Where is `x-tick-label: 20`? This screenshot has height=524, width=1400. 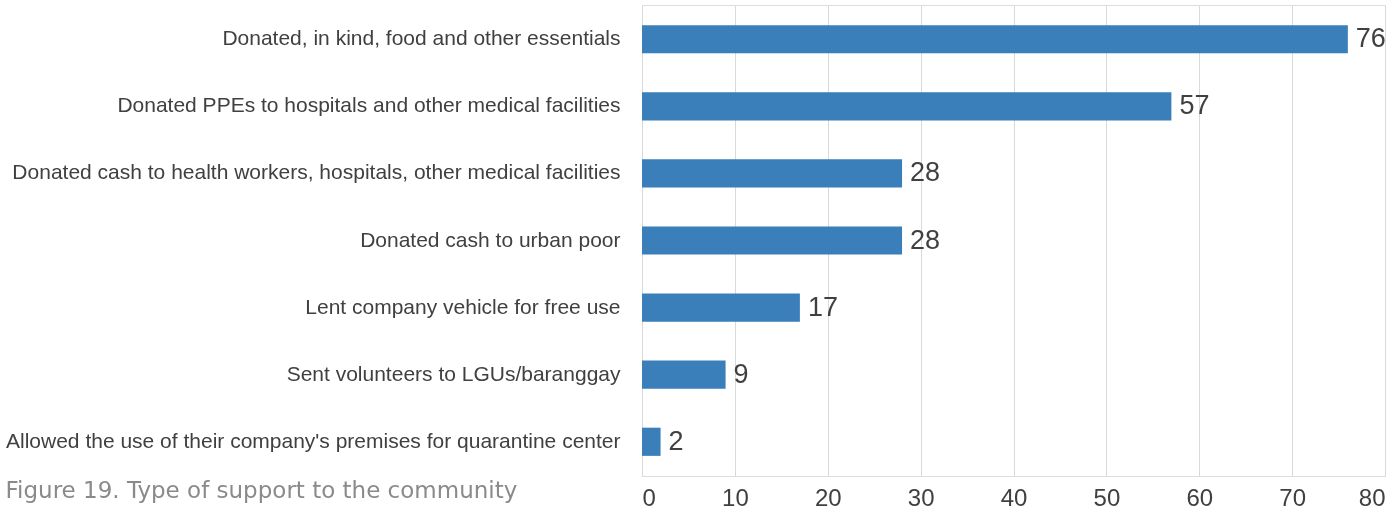 x-tick-label: 20 is located at coordinates (828, 497).